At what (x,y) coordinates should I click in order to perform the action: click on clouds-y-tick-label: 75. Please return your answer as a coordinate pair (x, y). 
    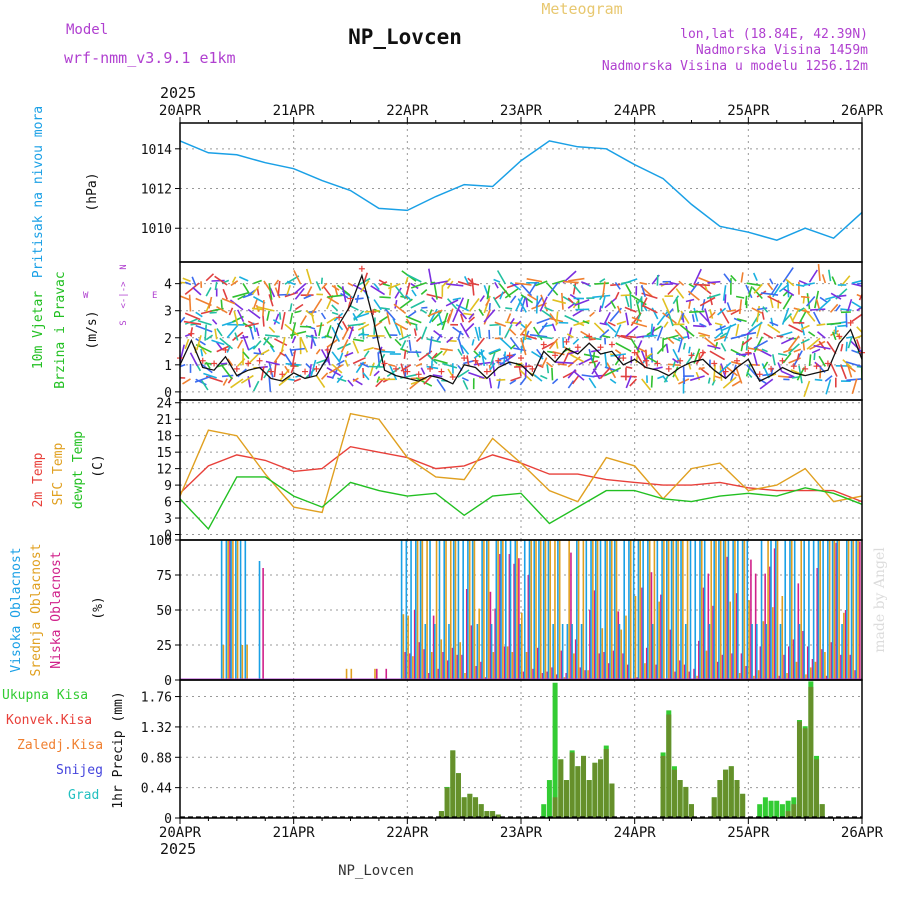
    Looking at the image, I should click on (164, 576).